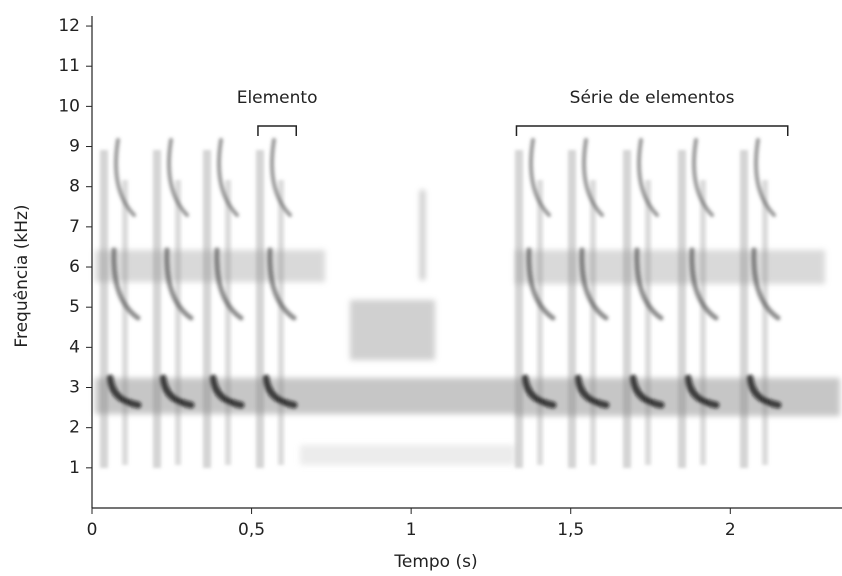 The width and height of the screenshot is (842, 576). Describe the element at coordinates (570, 530) in the screenshot. I see `x-tick-label: 1,5` at that location.